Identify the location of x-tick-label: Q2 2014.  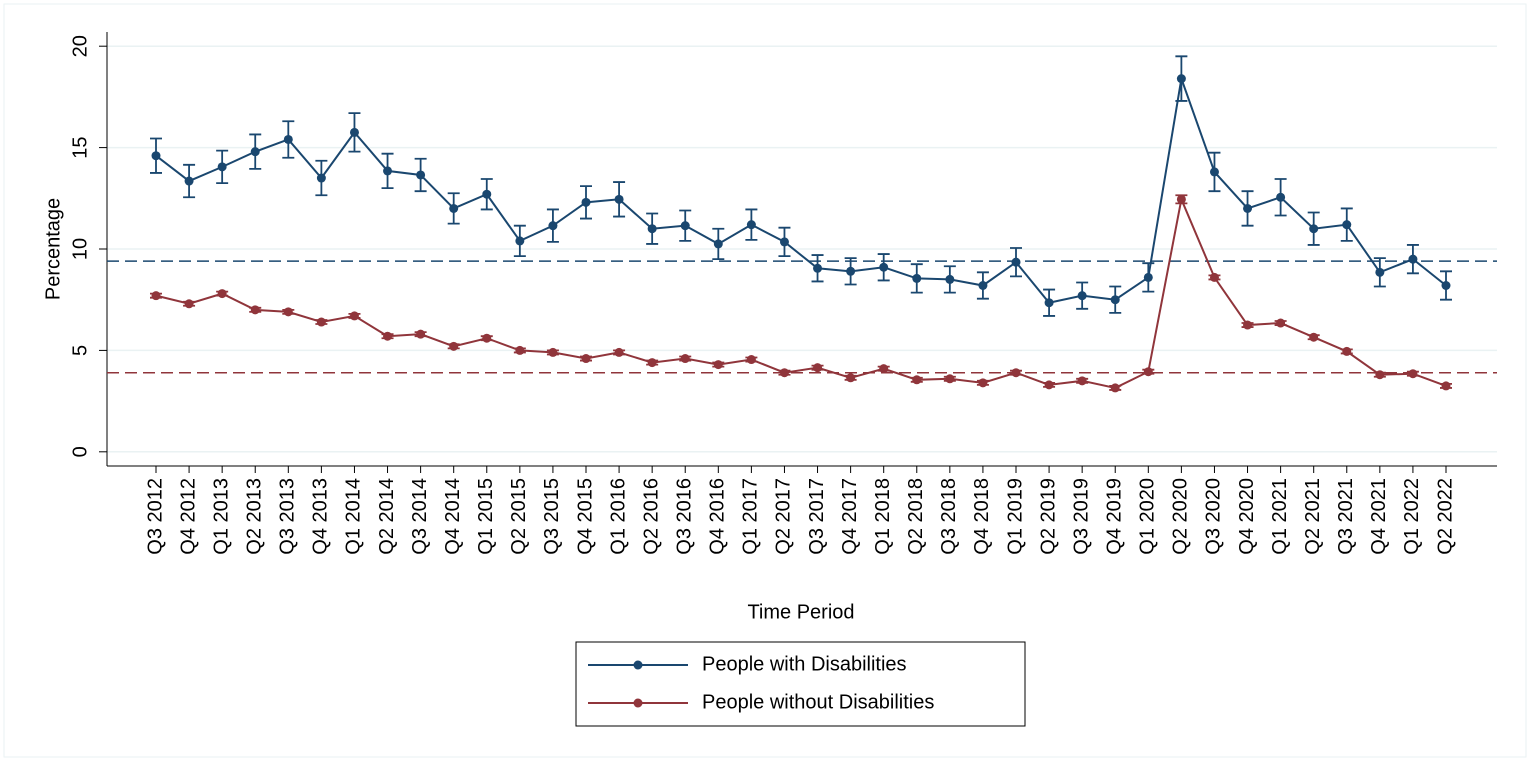
(387, 516).